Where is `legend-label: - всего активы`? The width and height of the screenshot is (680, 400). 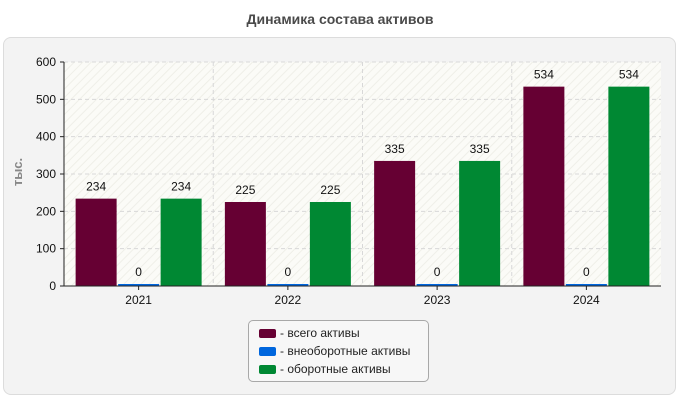 legend-label: - всего активы is located at coordinates (320, 333).